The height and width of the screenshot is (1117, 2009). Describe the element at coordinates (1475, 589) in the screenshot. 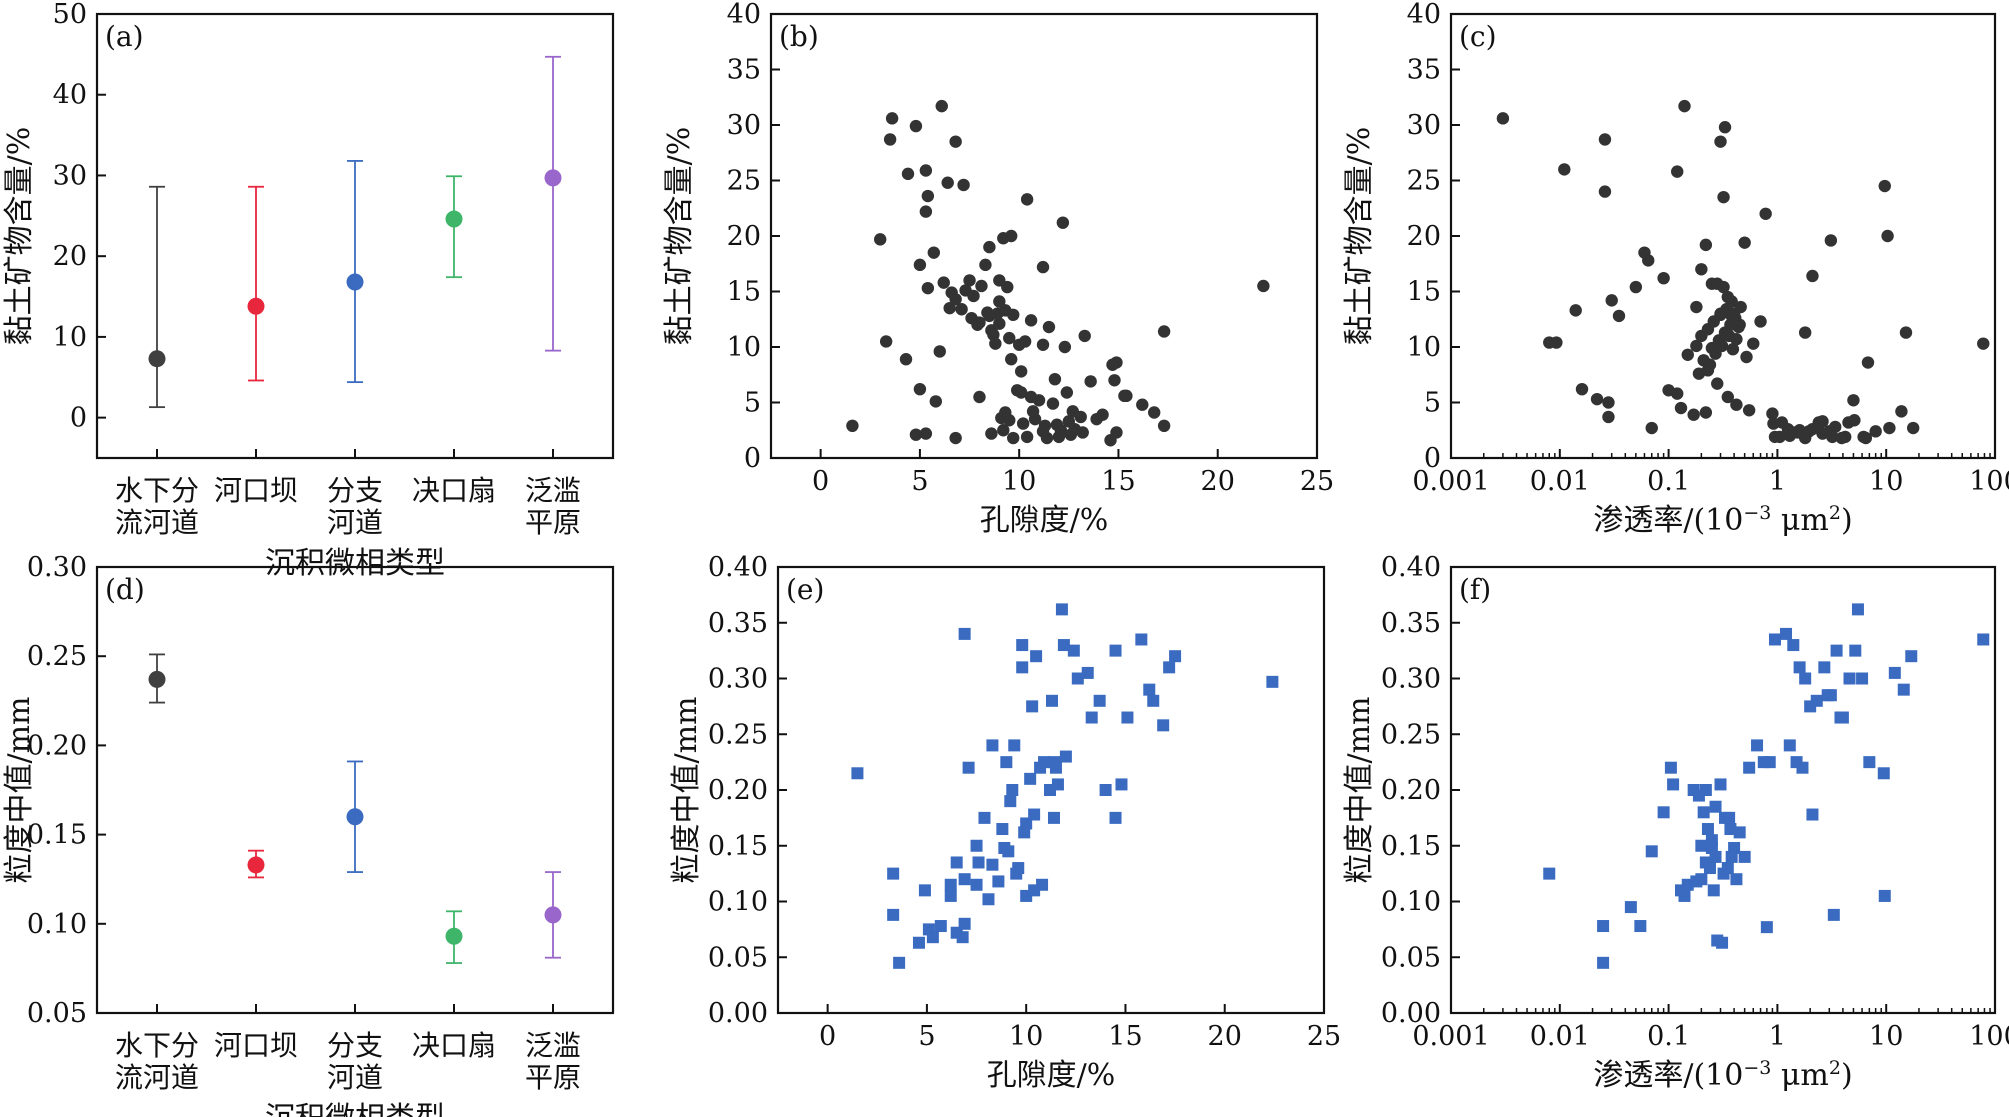

I see `panel-label: (f)` at that location.